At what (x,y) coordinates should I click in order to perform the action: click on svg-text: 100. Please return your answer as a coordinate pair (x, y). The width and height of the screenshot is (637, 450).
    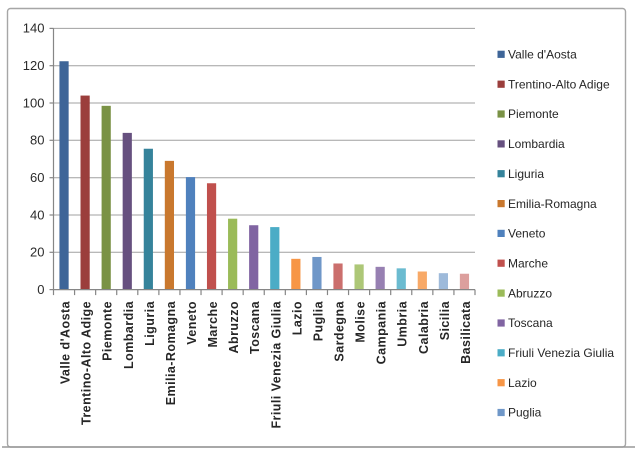
    Looking at the image, I should click on (34, 102).